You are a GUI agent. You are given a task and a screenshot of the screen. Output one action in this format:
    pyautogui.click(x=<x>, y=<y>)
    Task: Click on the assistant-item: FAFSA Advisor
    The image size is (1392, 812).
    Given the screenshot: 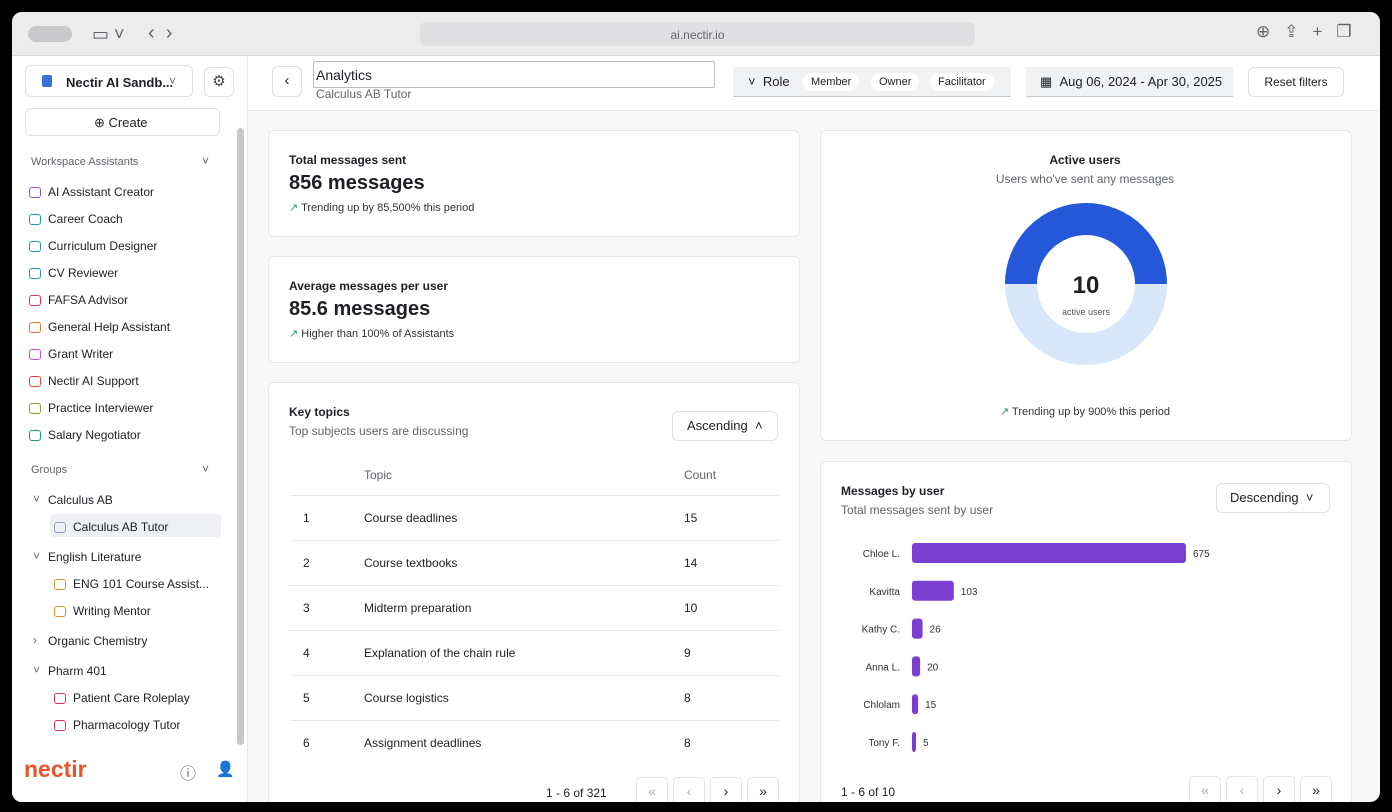 What is the action you would take?
    pyautogui.click(x=88, y=300)
    